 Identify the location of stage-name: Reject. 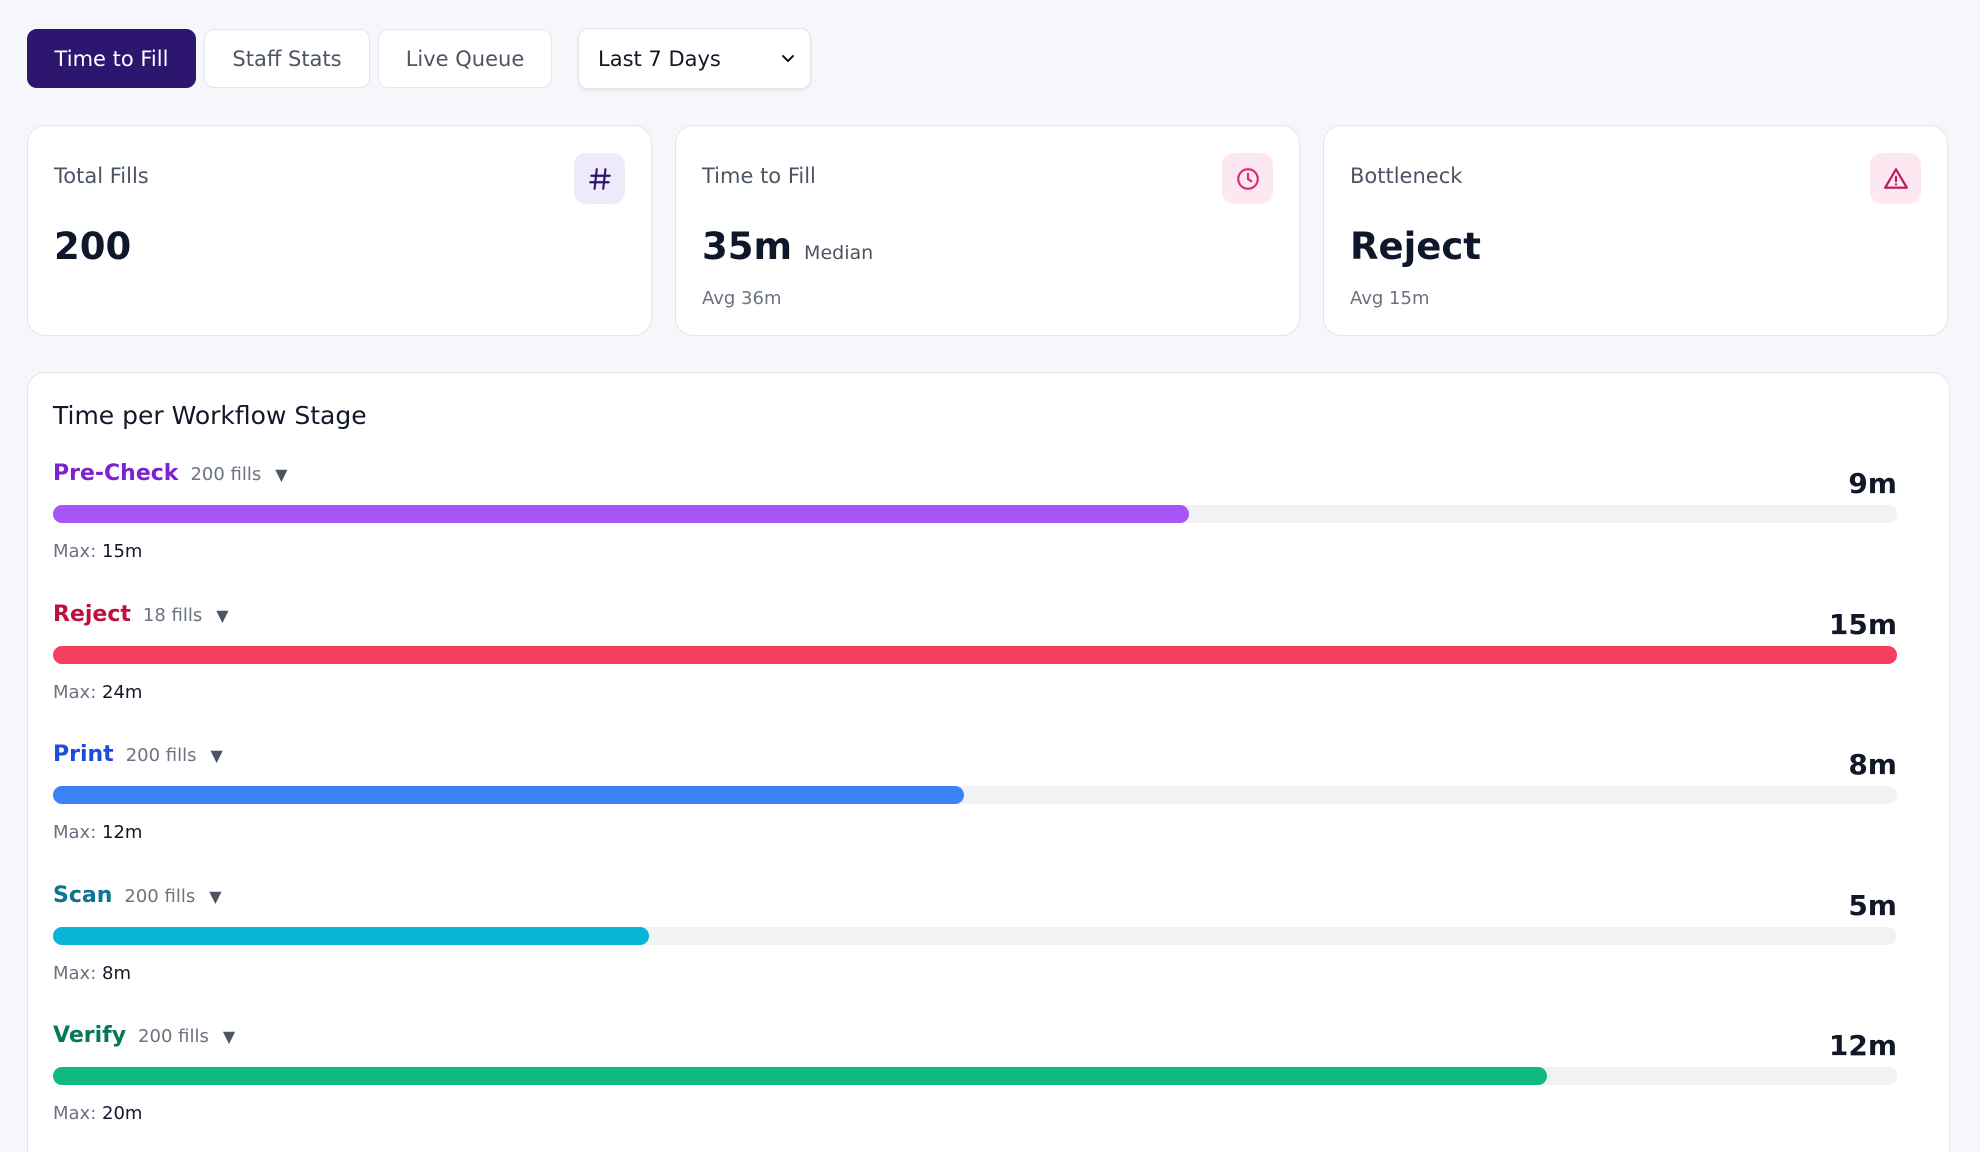
(92, 614).